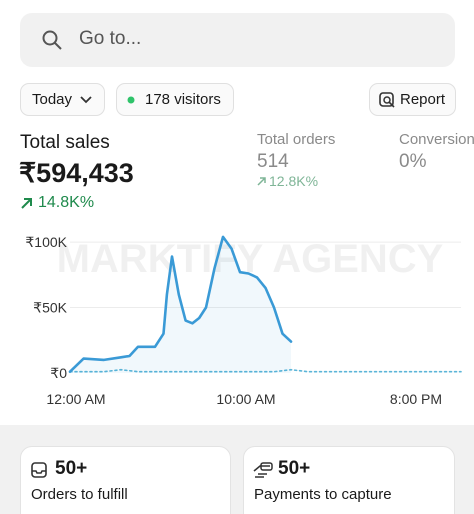 This screenshot has width=474, height=514. What do you see at coordinates (436, 139) in the screenshot?
I see `metric-label: Conversion` at bounding box center [436, 139].